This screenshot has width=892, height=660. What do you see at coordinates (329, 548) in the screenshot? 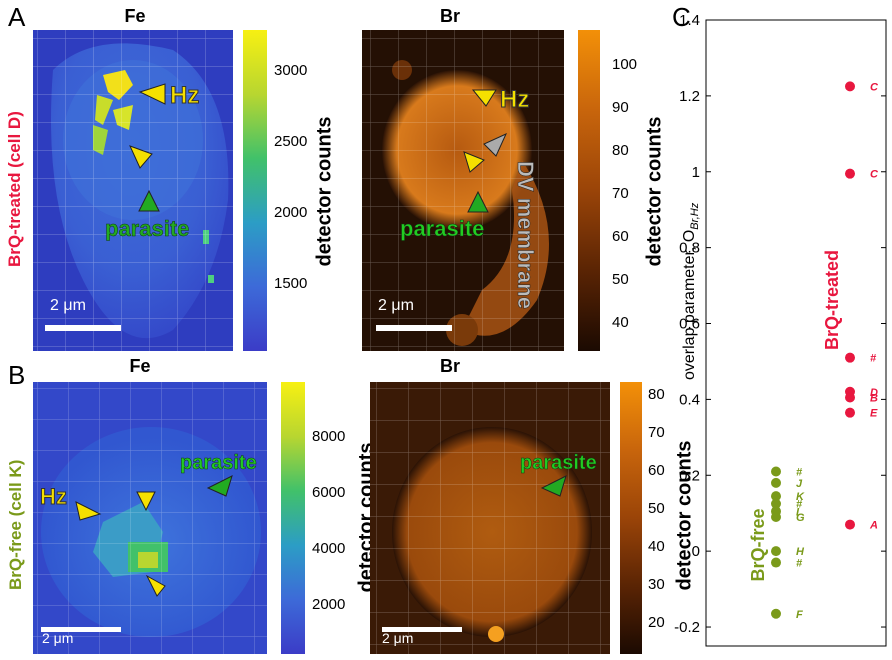
I see `cb-tick: 4000` at bounding box center [329, 548].